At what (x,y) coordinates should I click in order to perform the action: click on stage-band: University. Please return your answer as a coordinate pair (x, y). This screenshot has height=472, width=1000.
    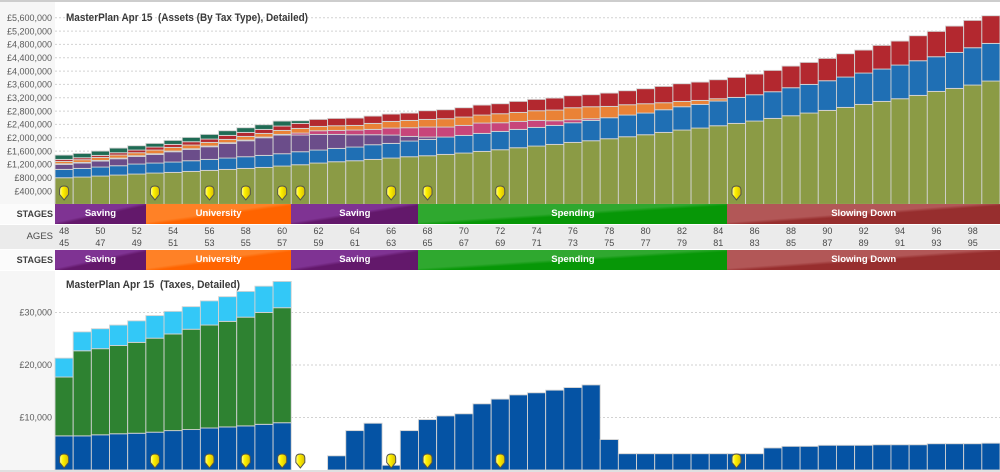
    Looking at the image, I should click on (218, 260).